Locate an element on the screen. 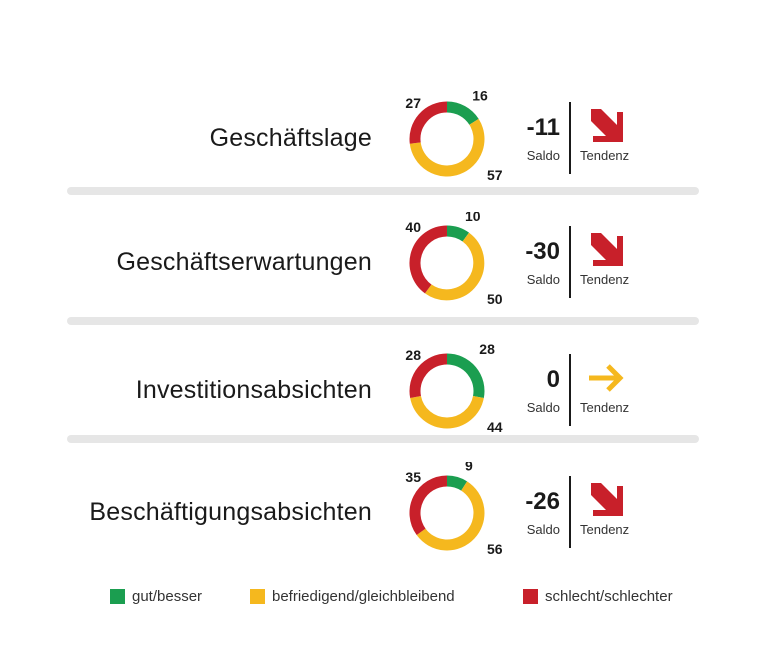 This screenshot has height=665, width=767. row-label: Beschäftigungsabsichten is located at coordinates (230, 512).